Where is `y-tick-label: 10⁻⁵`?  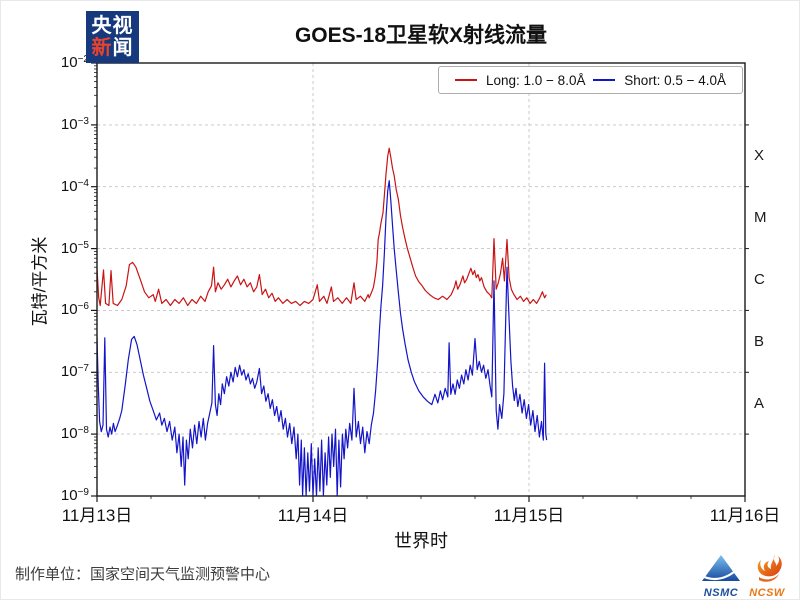 y-tick-label: 10⁻⁵ is located at coordinates (74, 248).